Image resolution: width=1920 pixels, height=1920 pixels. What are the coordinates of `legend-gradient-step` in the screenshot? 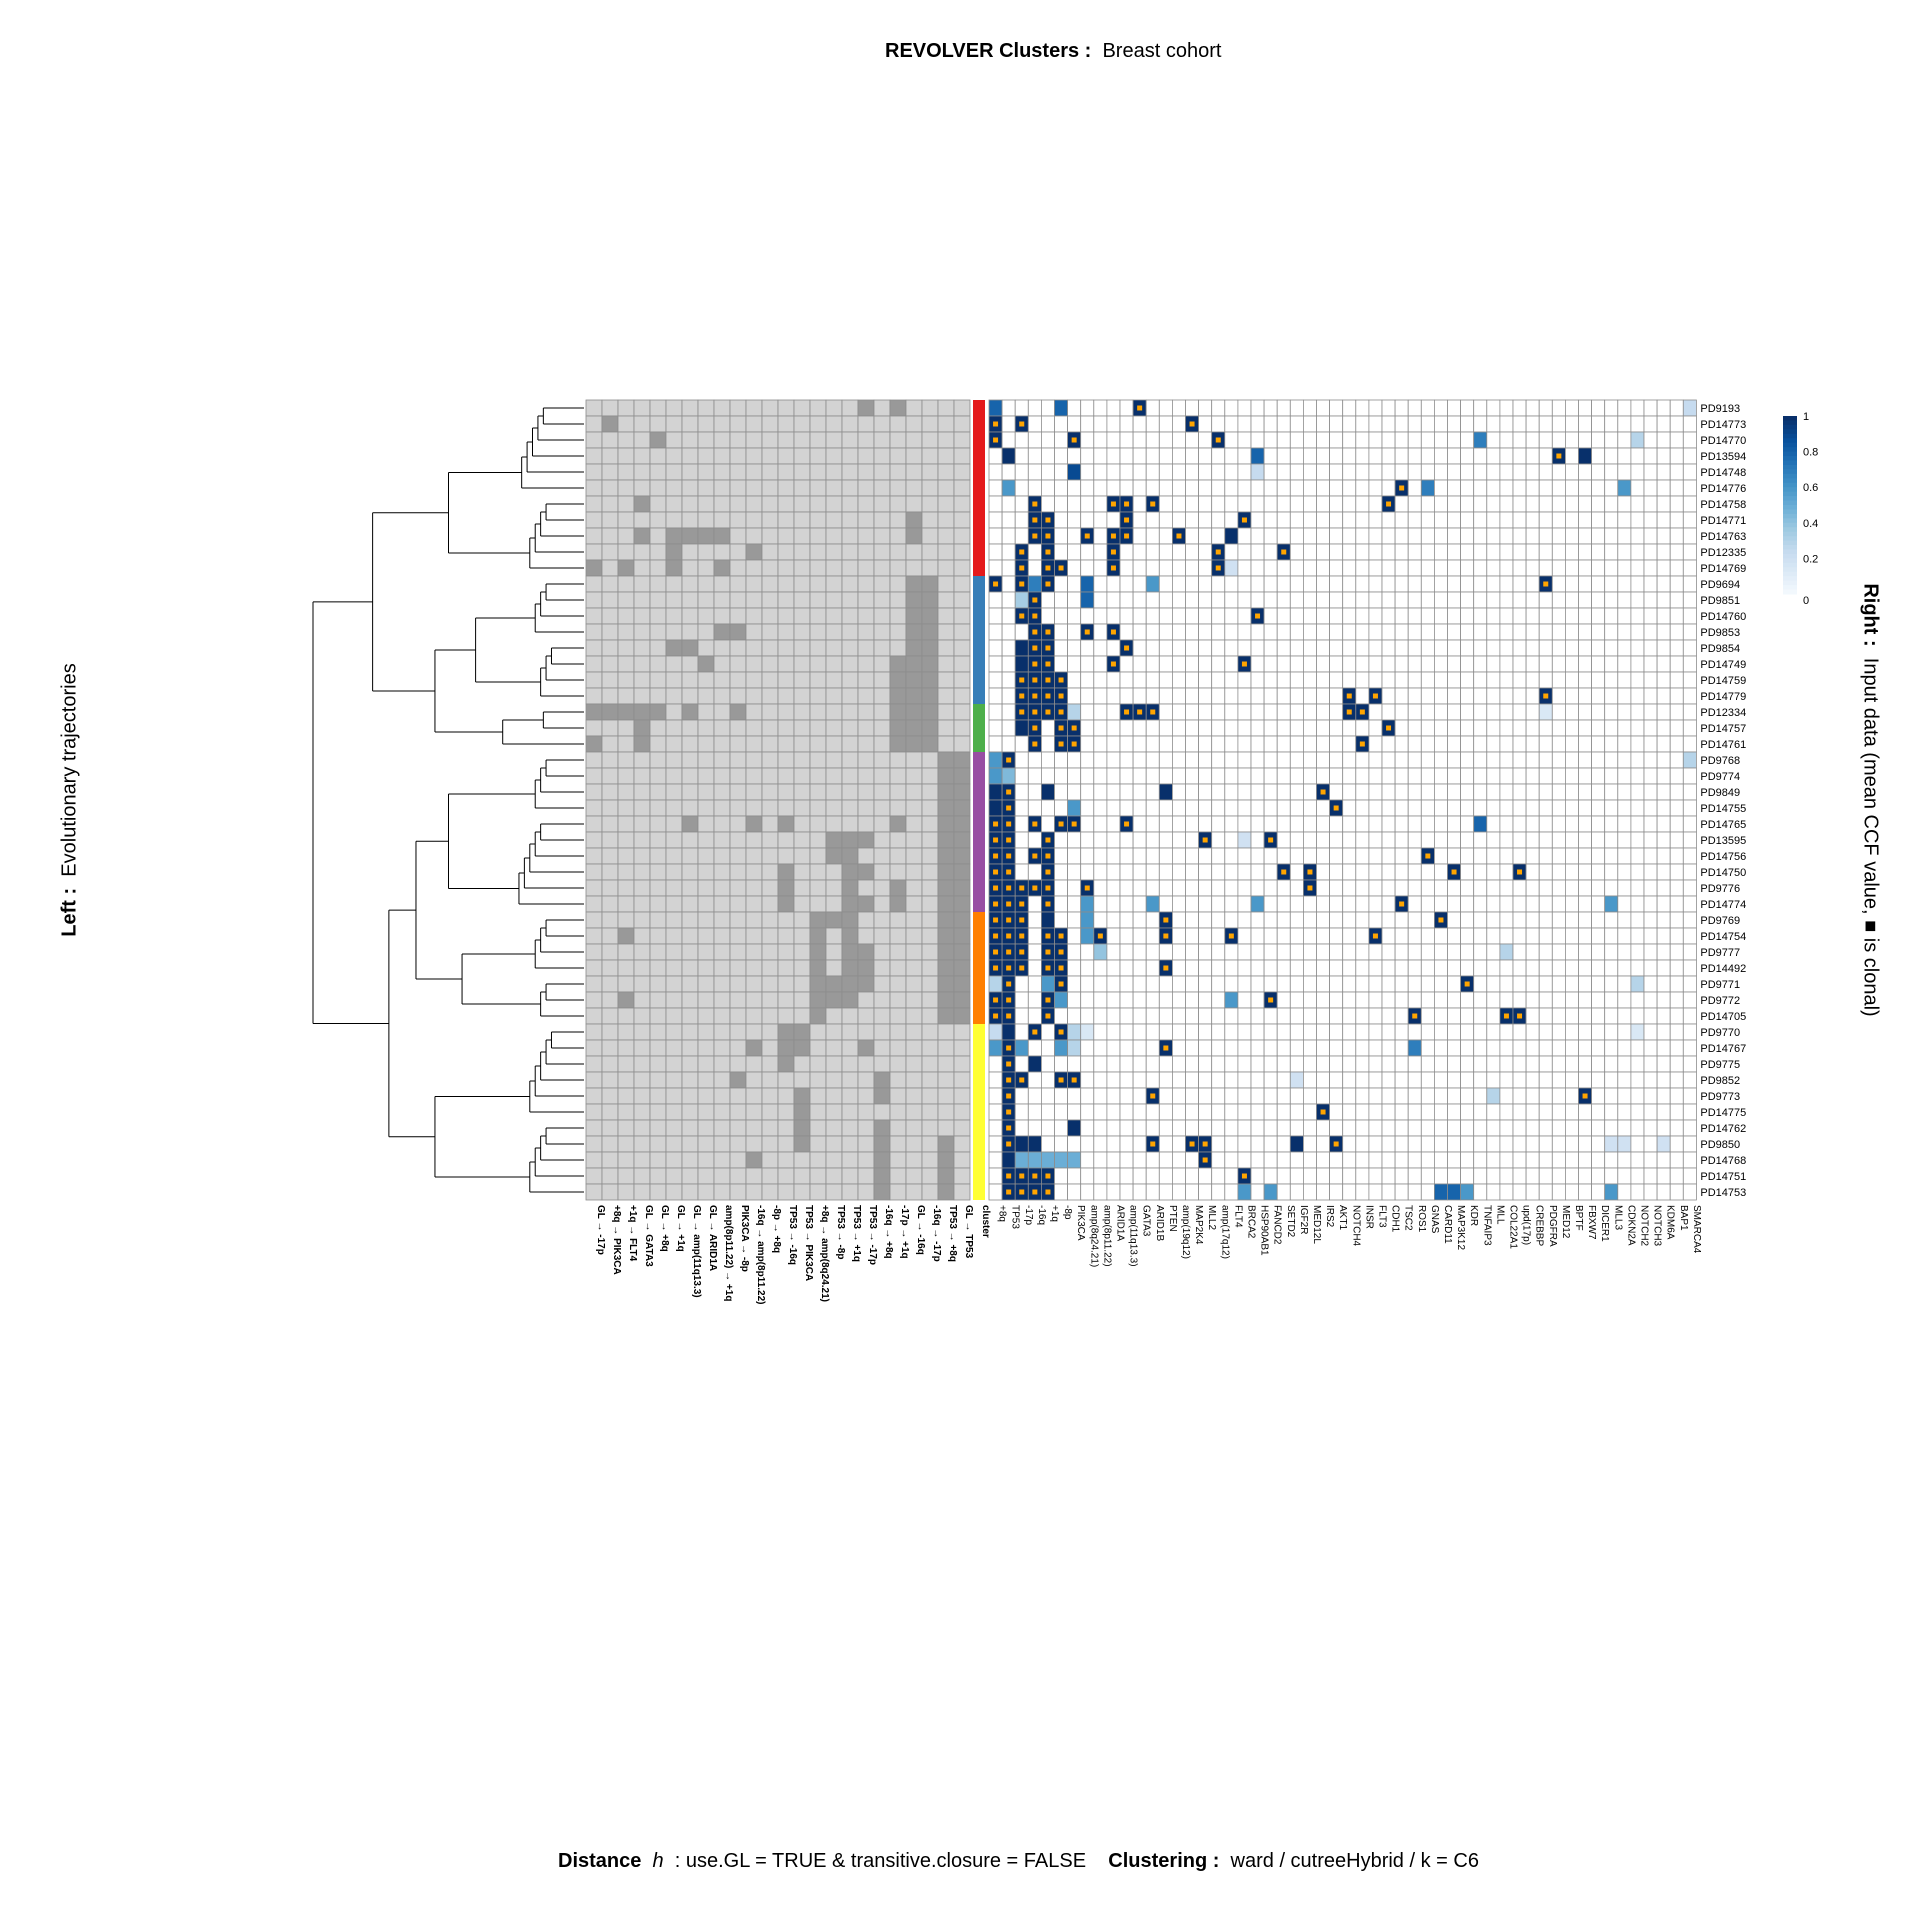 It's located at (1790, 463).